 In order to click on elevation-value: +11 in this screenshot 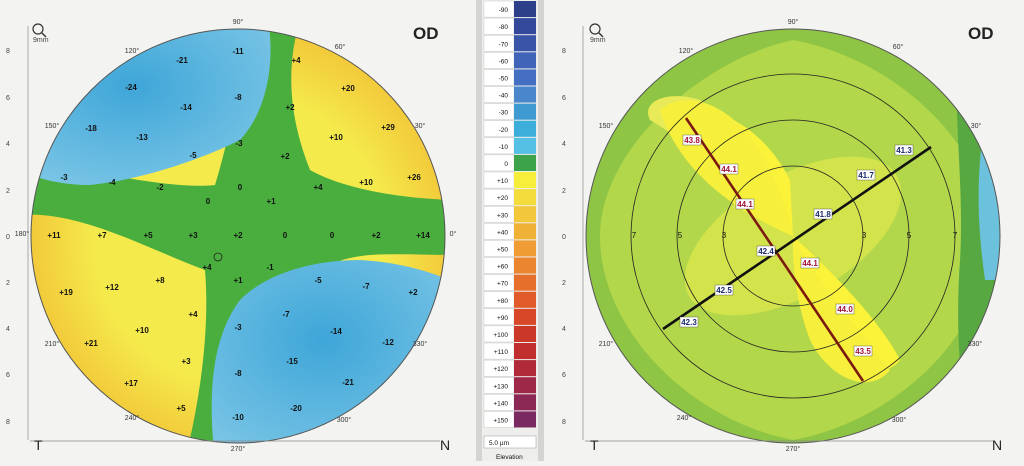, I will do `click(54, 235)`.